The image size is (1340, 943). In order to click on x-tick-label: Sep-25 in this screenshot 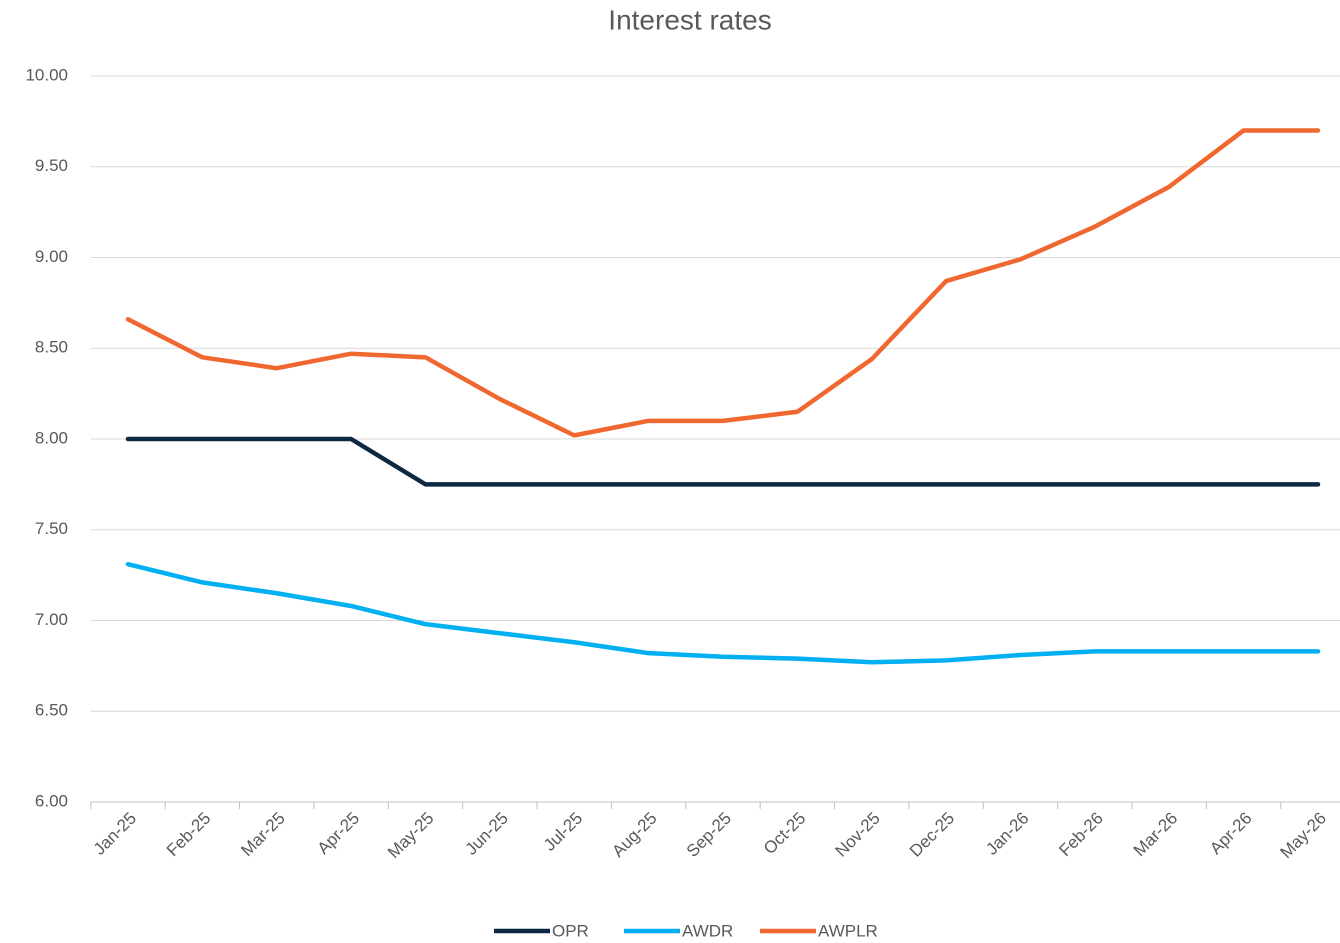, I will do `click(709, 835)`.